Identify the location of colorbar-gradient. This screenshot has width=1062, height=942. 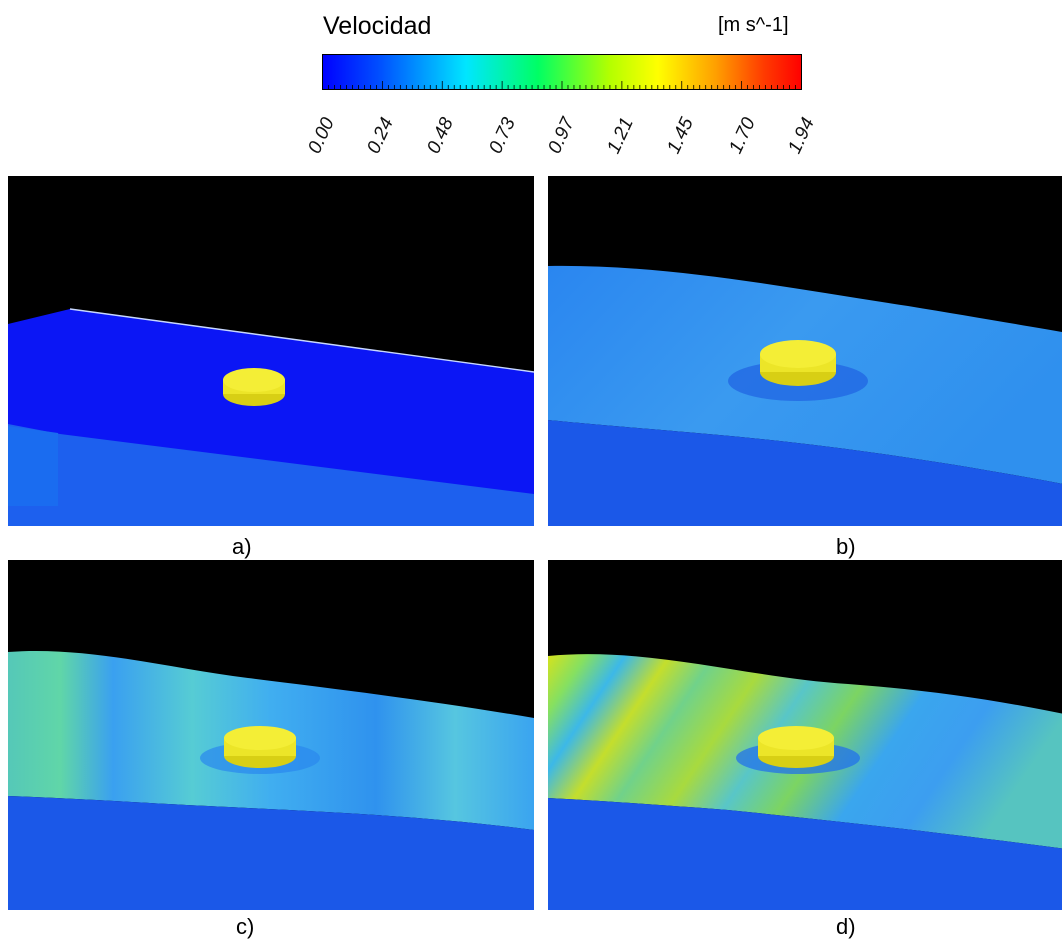
(562, 72).